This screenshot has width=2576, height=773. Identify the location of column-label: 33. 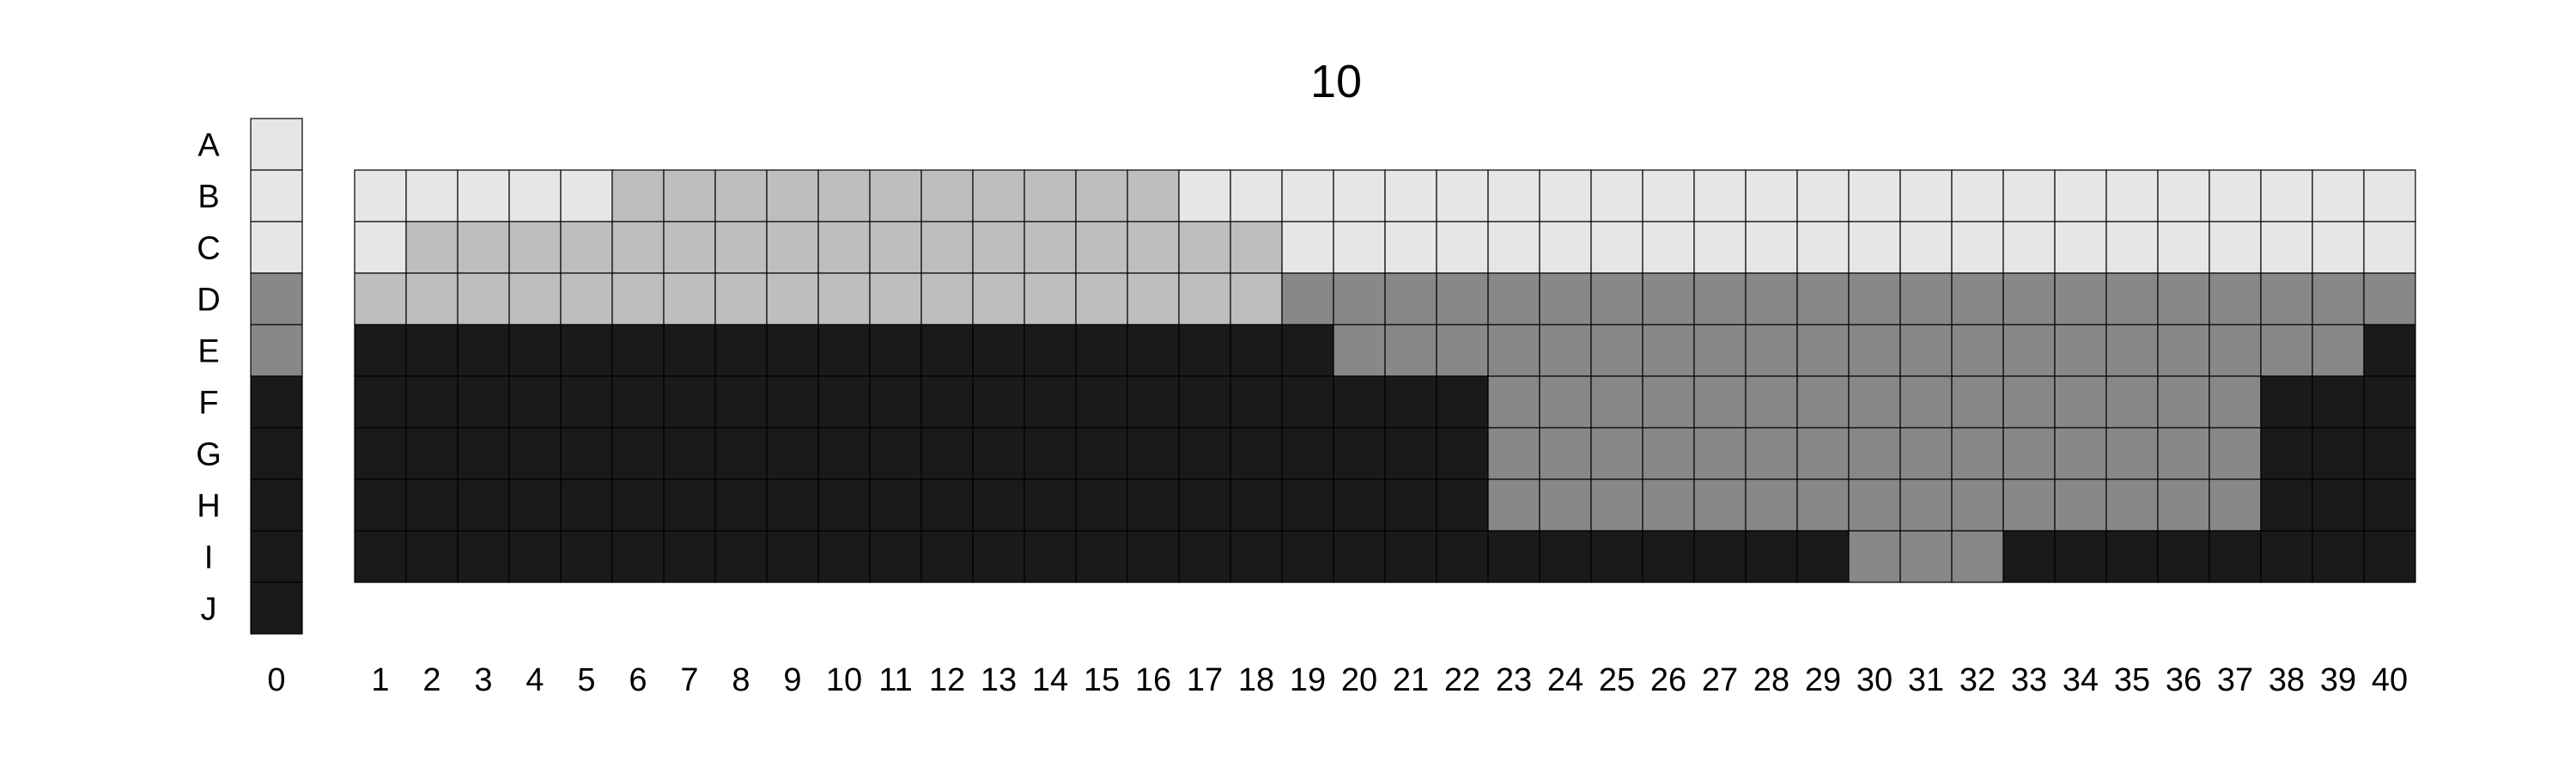
(2029, 680).